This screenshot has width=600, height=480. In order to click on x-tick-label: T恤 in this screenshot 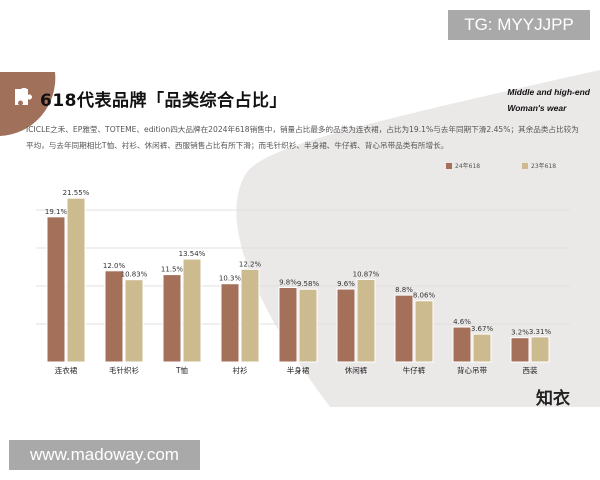, I will do `click(182, 370)`.